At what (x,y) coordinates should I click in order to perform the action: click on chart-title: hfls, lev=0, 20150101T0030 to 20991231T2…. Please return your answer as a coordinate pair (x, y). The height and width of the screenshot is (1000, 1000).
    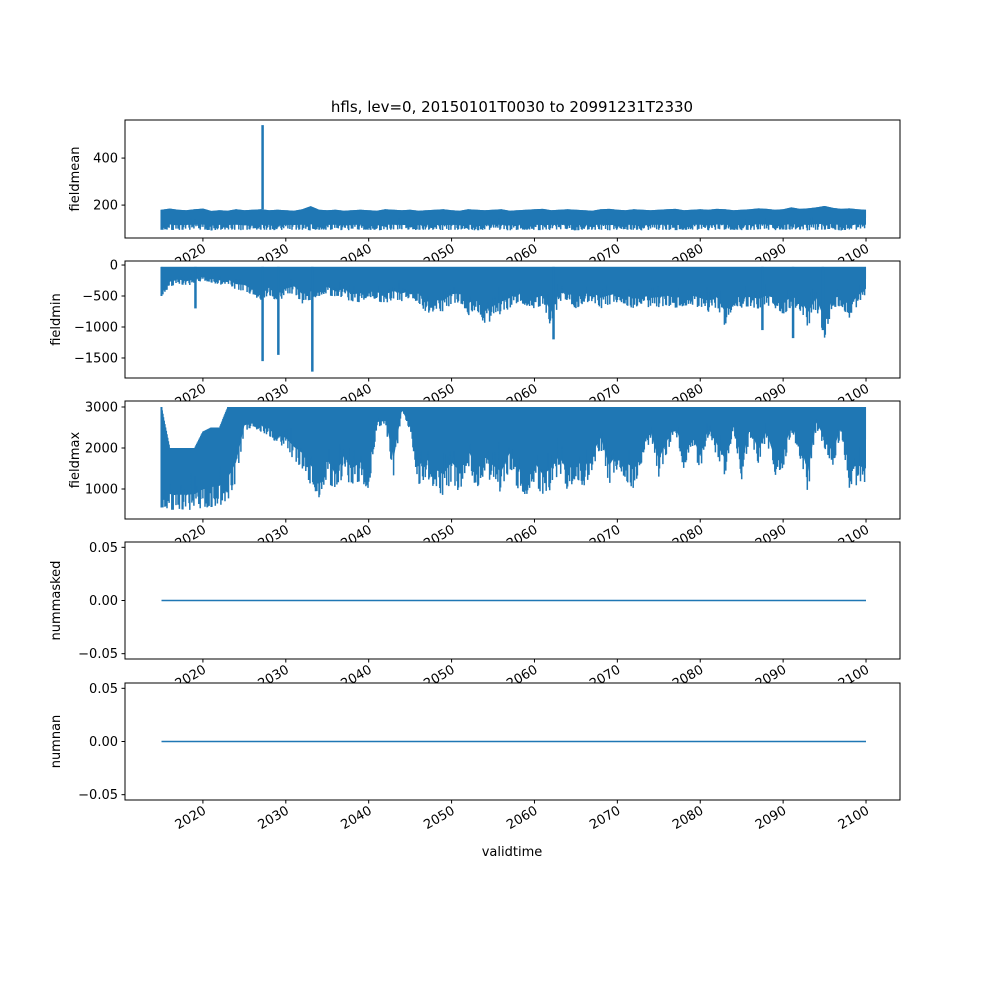
    Looking at the image, I should click on (512, 107).